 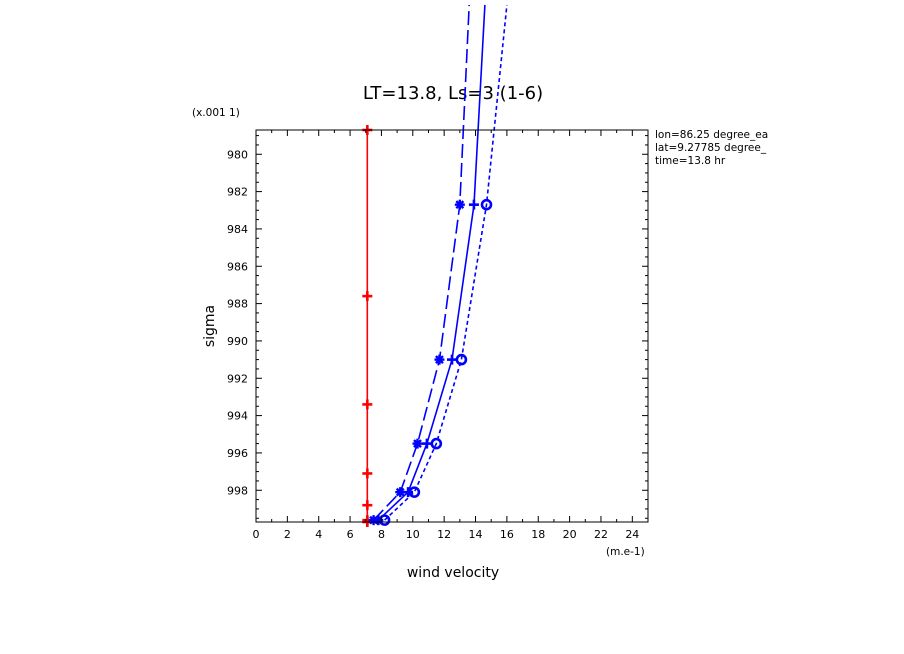 What do you see at coordinates (237, 341) in the screenshot?
I see `y-tick-label: 990` at bounding box center [237, 341].